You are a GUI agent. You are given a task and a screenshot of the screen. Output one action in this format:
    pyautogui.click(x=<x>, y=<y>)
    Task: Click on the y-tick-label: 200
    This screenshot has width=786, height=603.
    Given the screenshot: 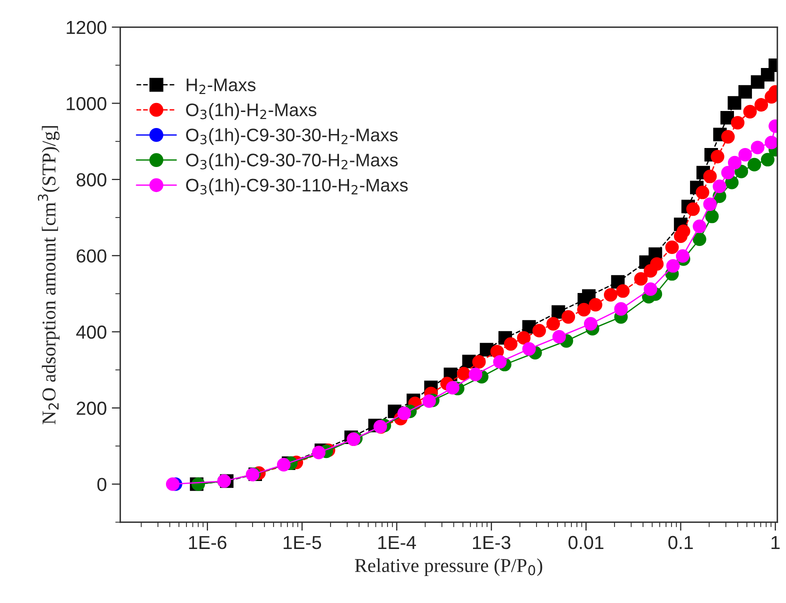 What is the action you would take?
    pyautogui.click(x=91, y=408)
    